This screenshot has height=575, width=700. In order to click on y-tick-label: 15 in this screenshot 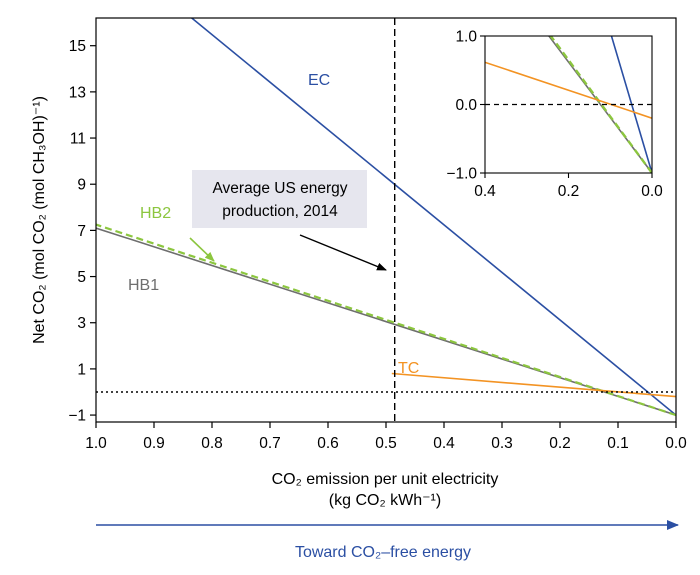, I will do `click(77, 46)`.